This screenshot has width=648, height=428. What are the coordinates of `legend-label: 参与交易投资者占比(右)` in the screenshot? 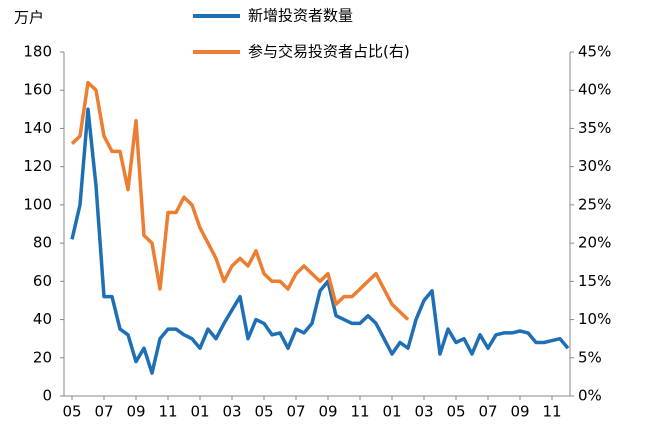 It's located at (329, 52).